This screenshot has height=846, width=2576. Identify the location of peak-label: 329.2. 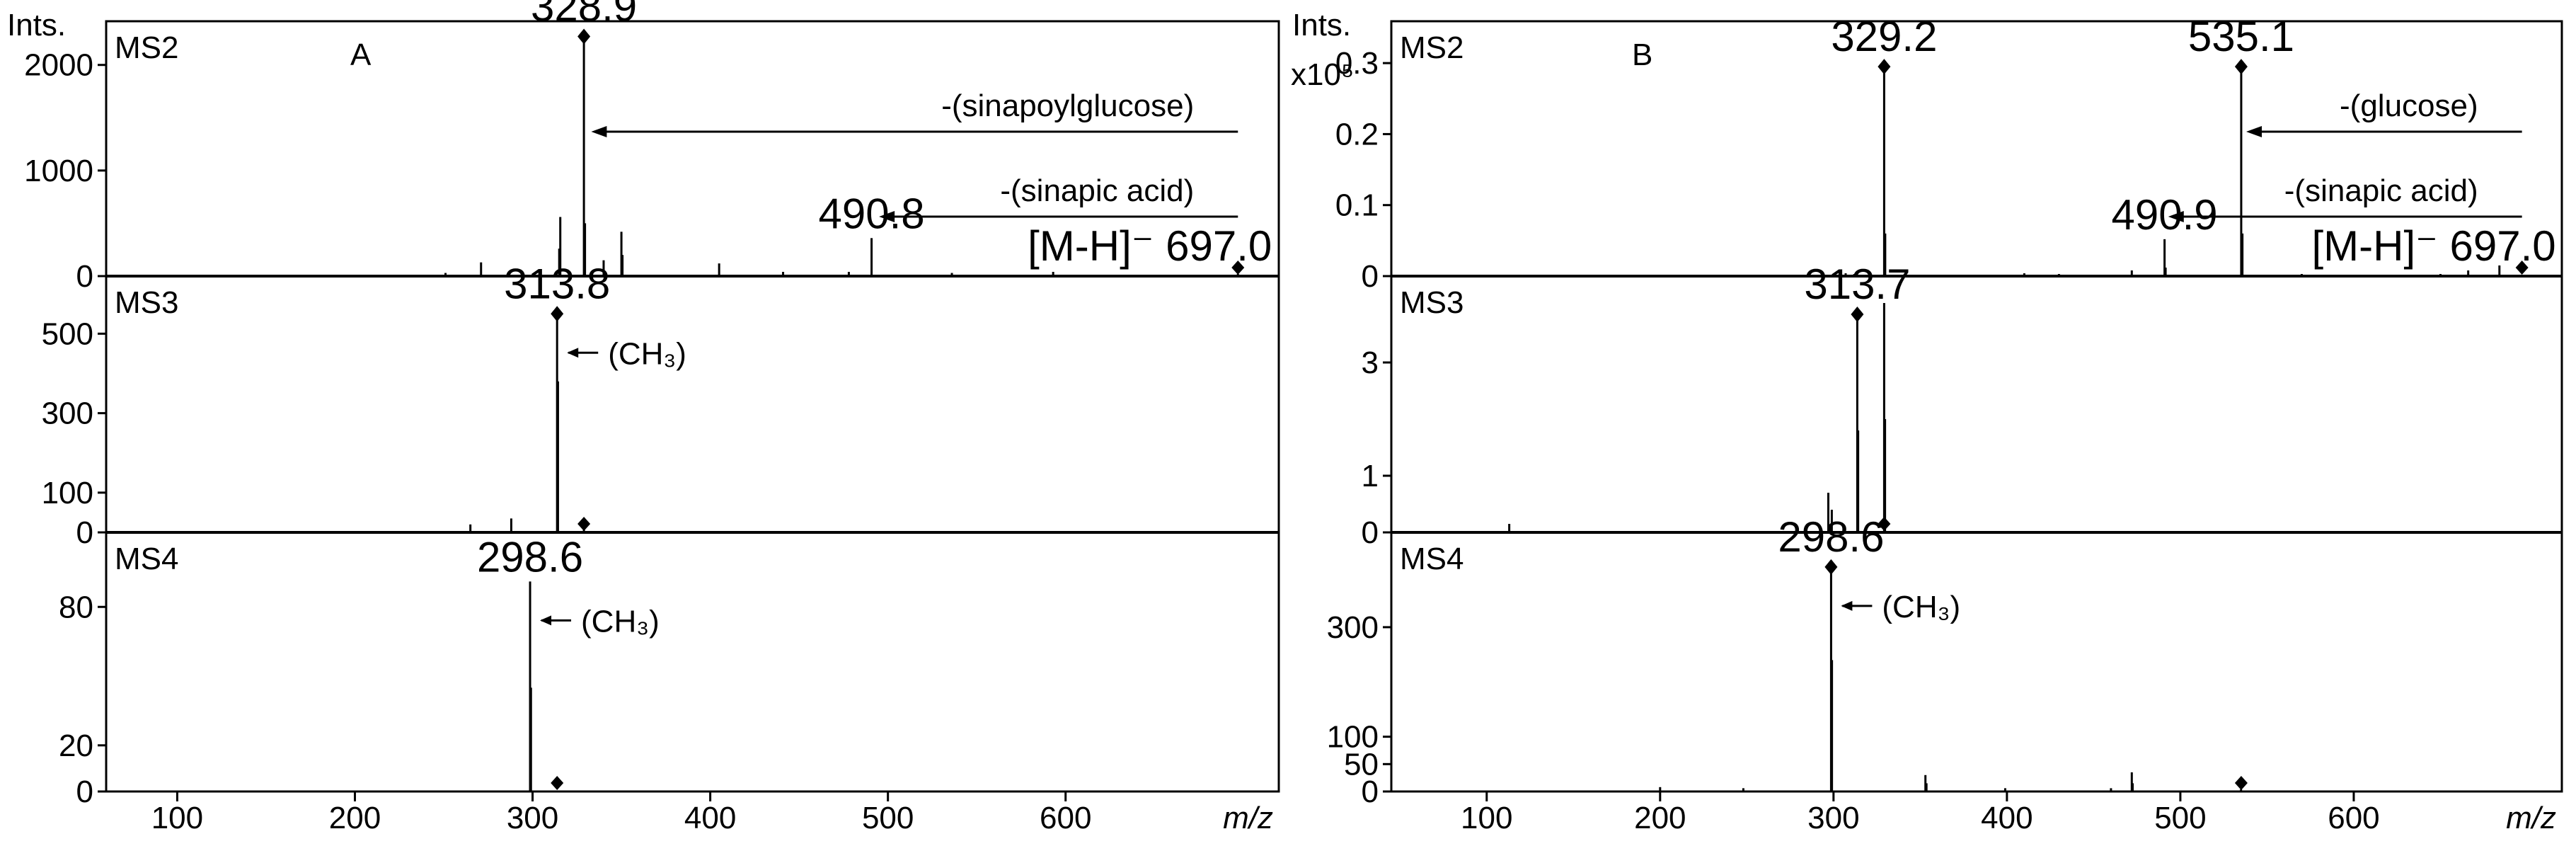
(1884, 36).